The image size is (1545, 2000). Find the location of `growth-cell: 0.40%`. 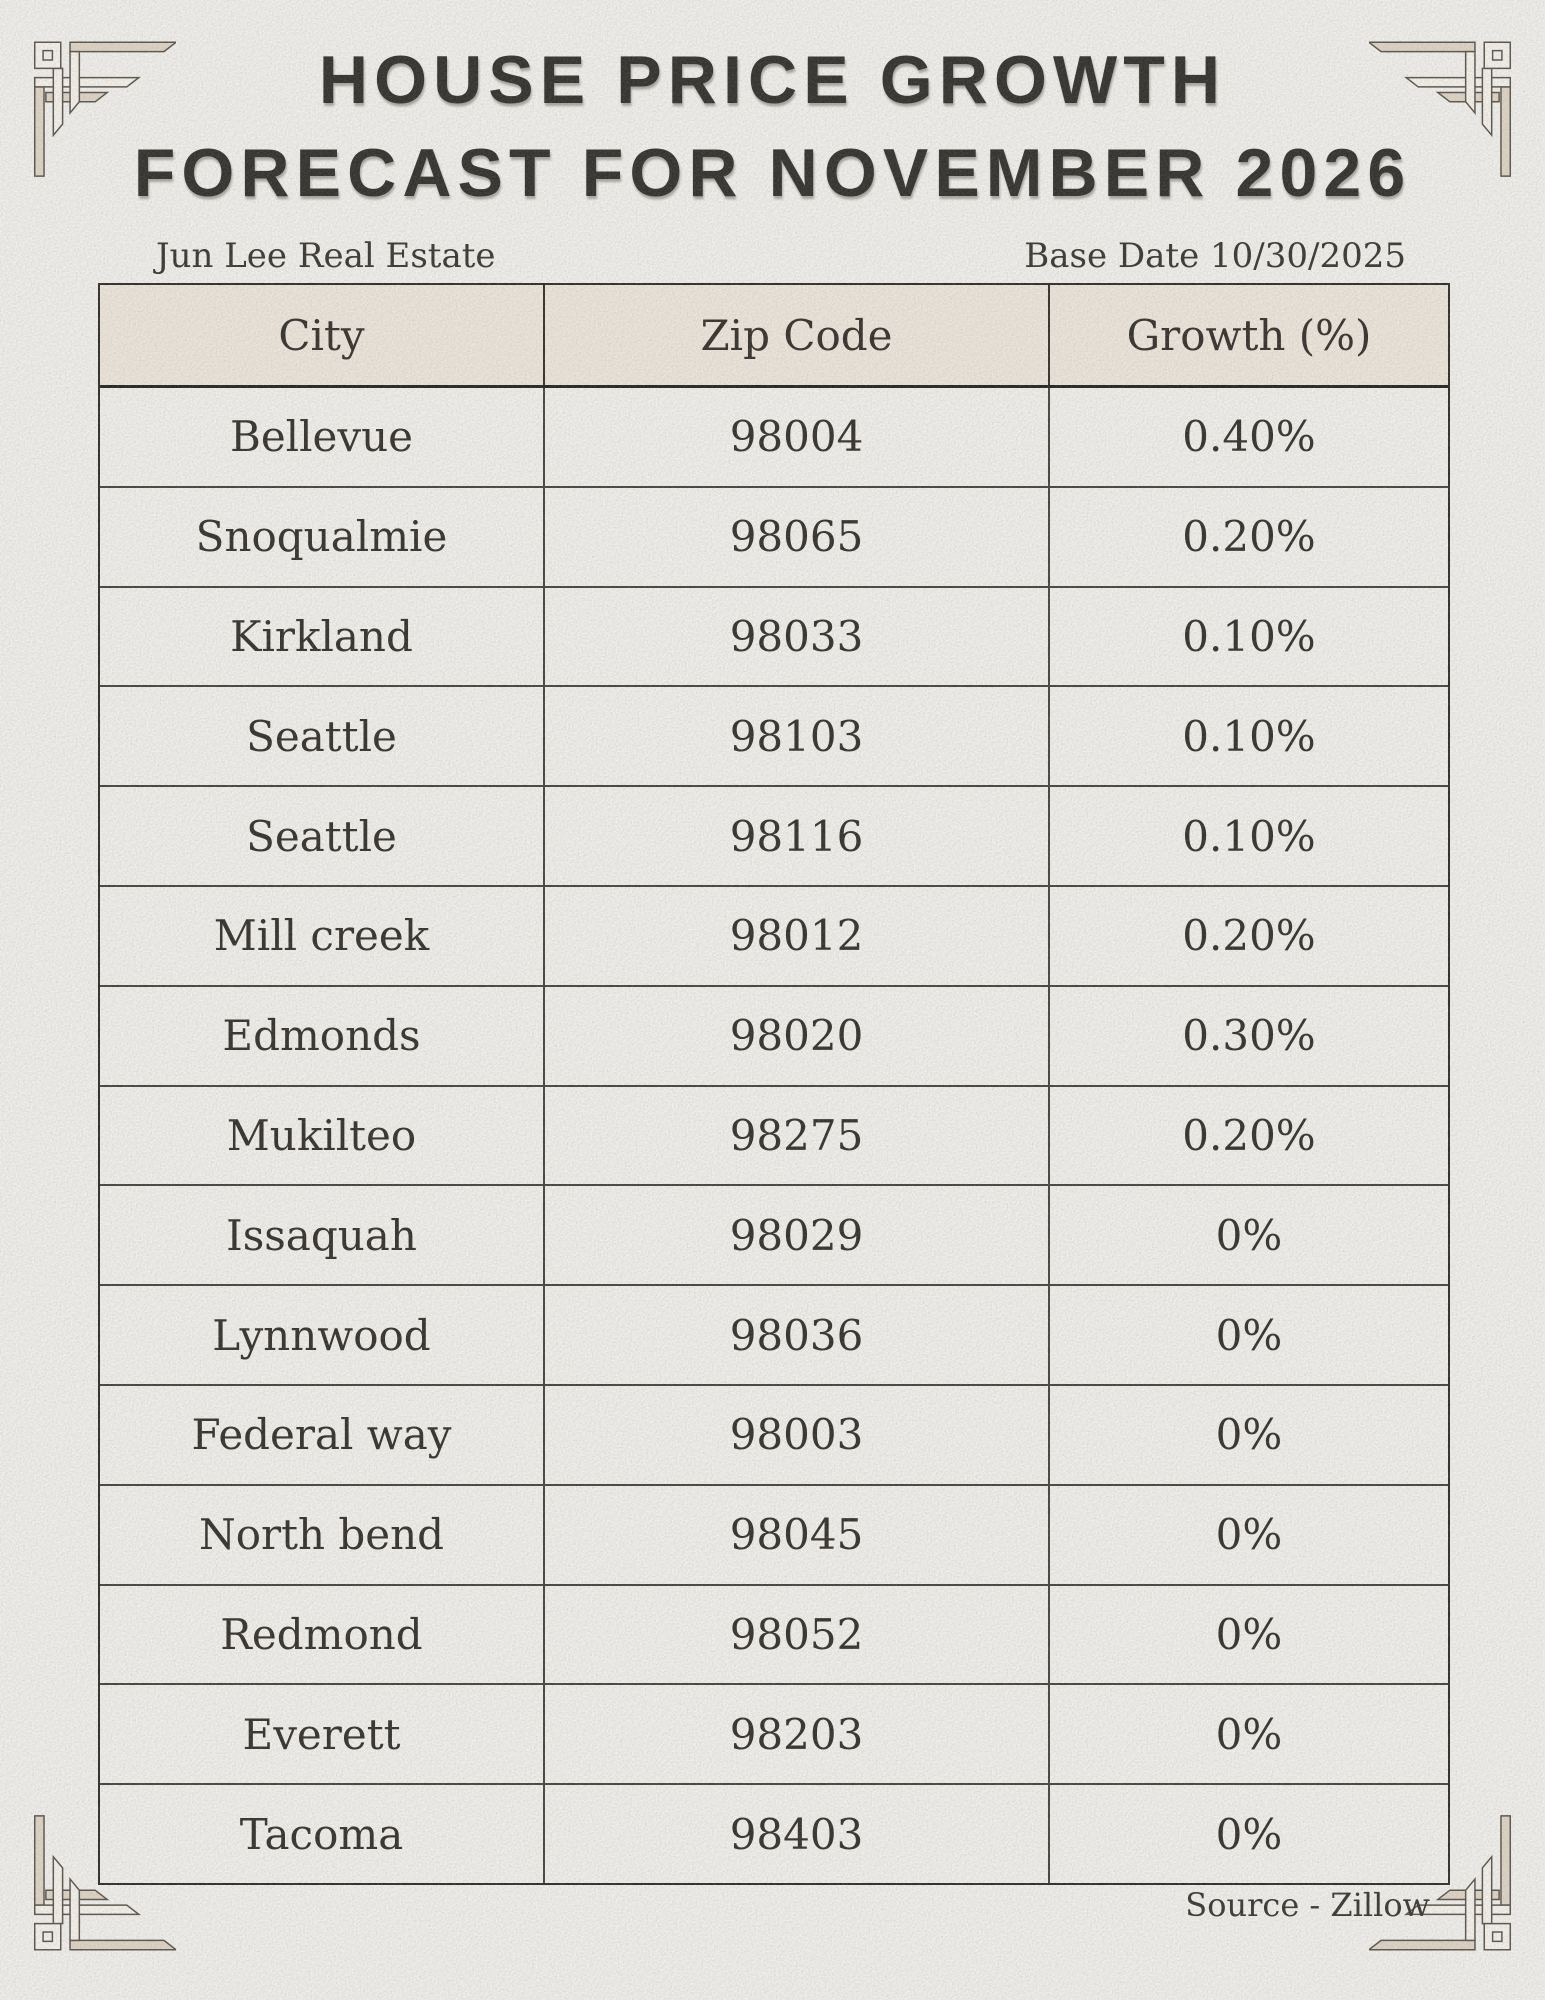

growth-cell: 0.40% is located at coordinates (1249, 437).